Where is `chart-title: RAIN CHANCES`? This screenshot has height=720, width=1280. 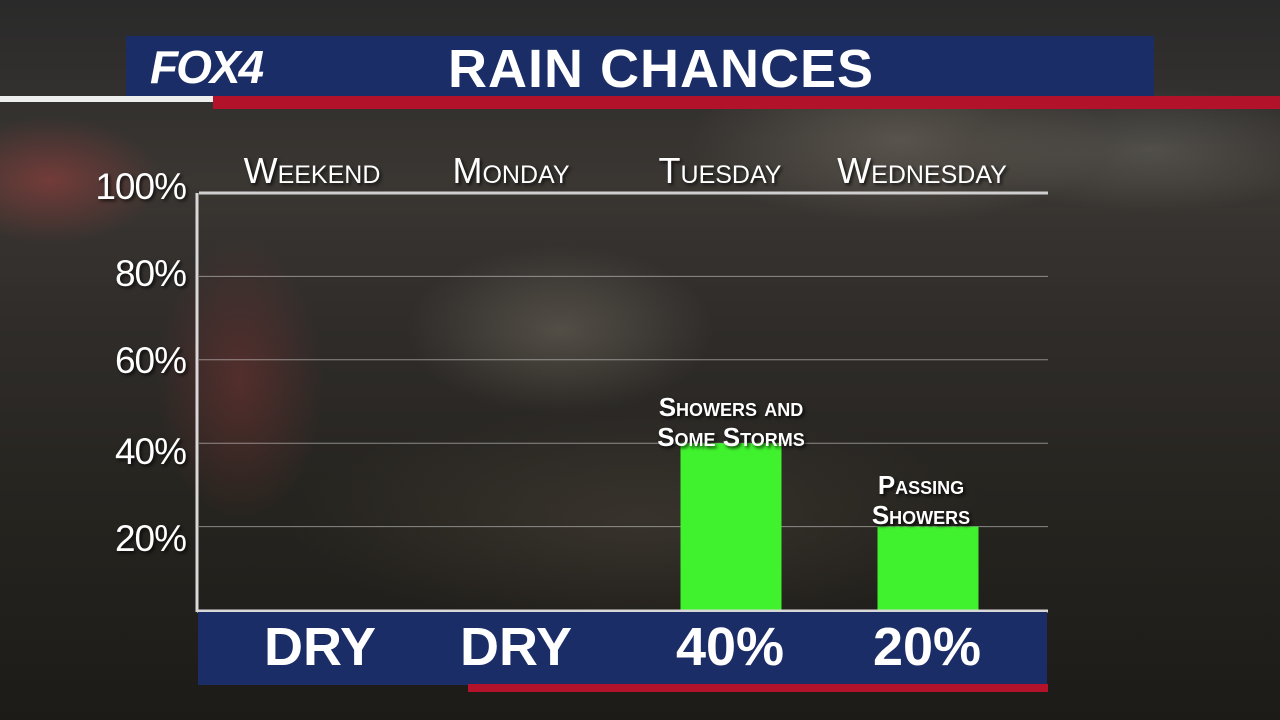 chart-title: RAIN CHANCES is located at coordinates (661, 69).